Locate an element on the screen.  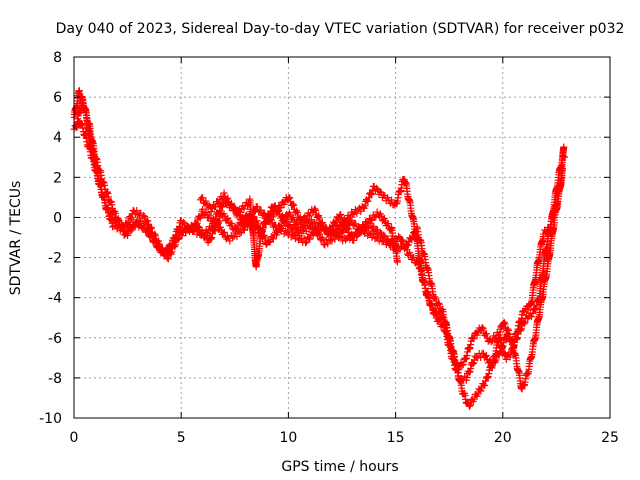
x-tick-label: 10 is located at coordinates (288, 438).